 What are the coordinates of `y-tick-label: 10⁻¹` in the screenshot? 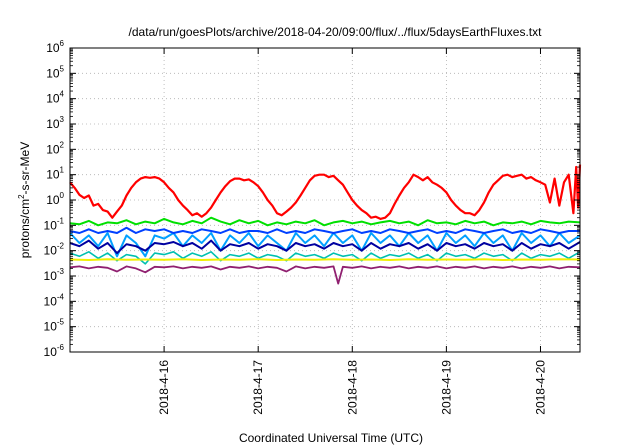 It's located at (54, 224).